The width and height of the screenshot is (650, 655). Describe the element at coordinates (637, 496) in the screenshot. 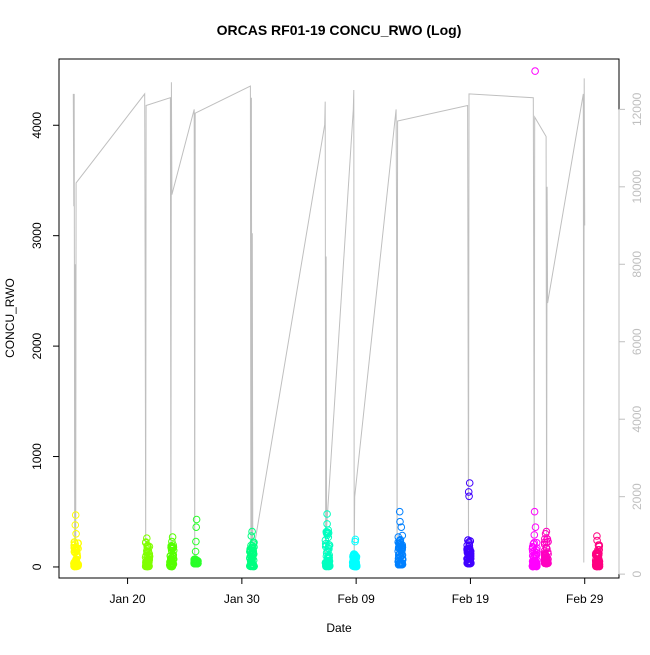

I see `y2-tick-label: 2000` at that location.